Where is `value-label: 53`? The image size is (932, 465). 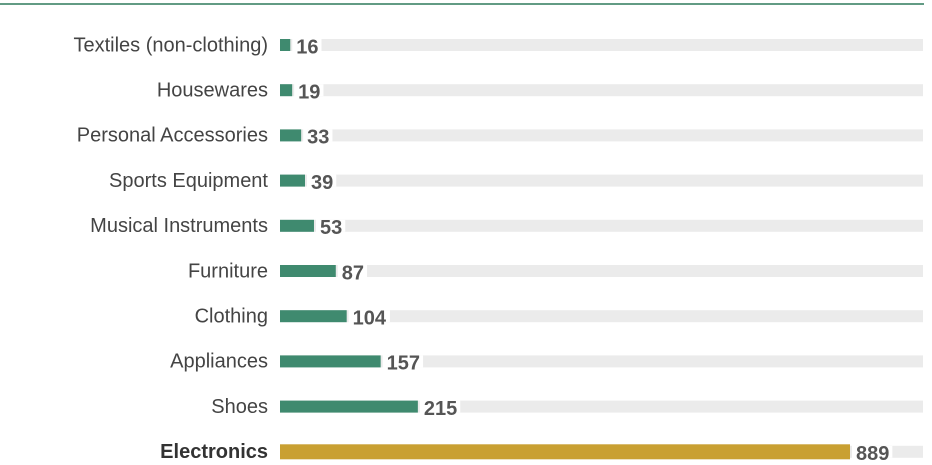 value-label: 53 is located at coordinates (331, 228).